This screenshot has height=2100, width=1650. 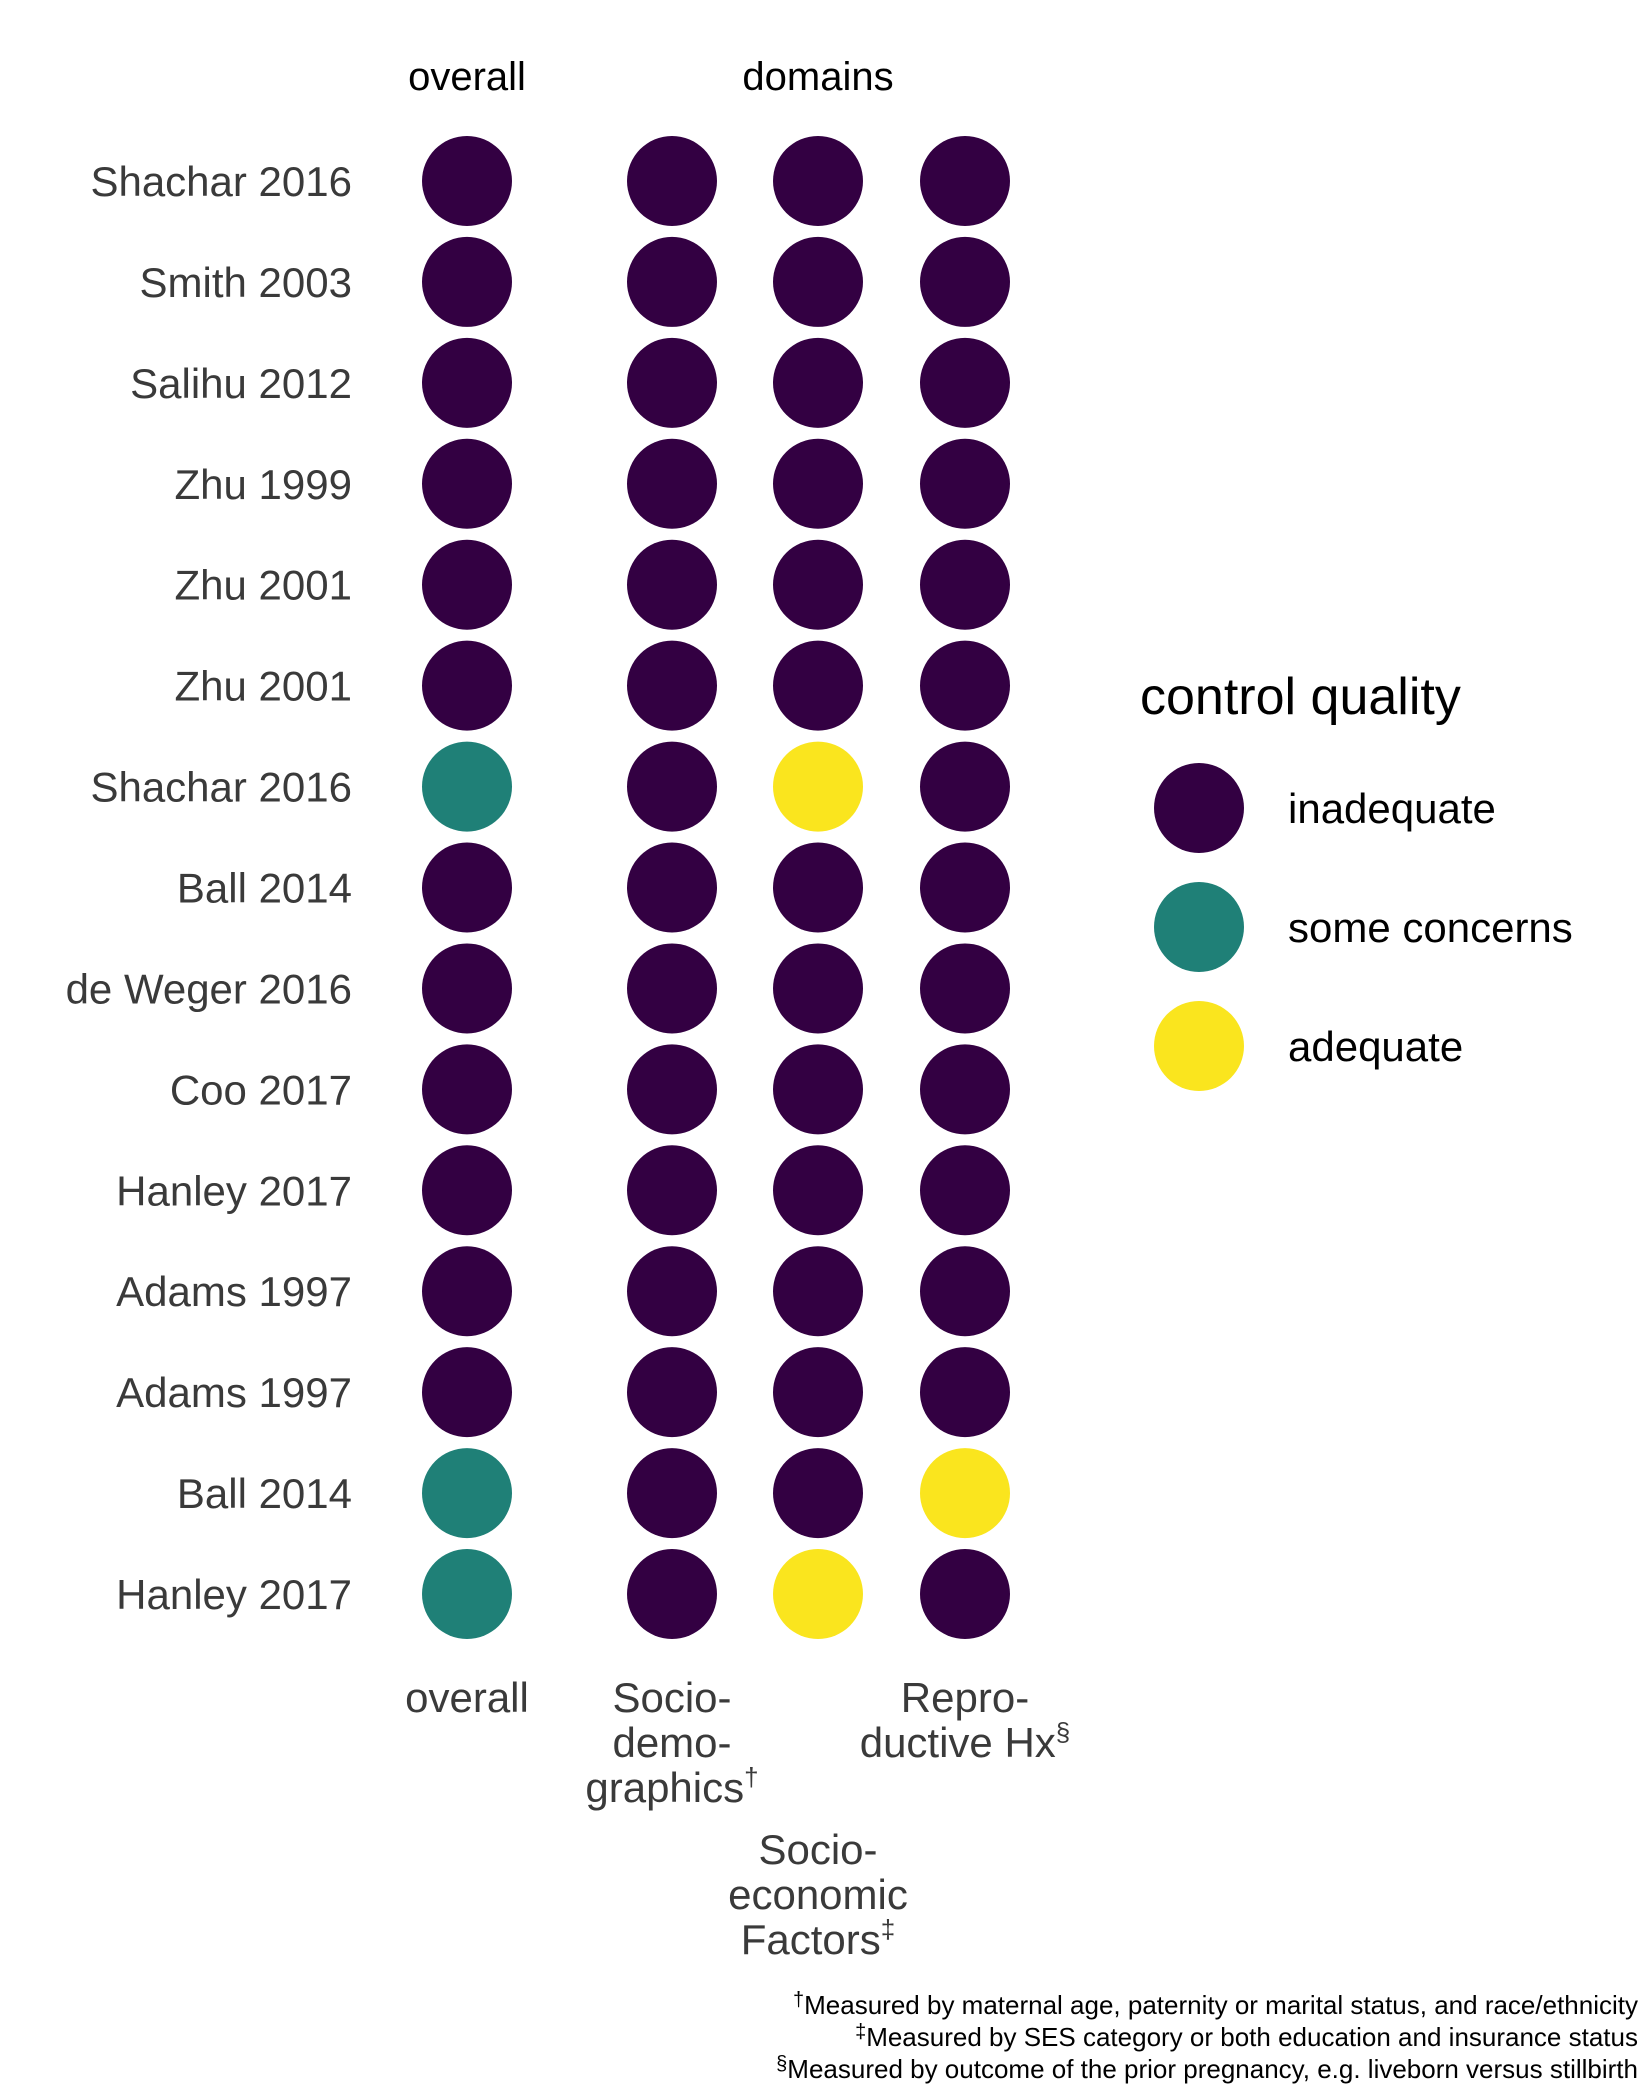 What do you see at coordinates (209, 988) in the screenshot?
I see `row-label: de Weger 2016` at bounding box center [209, 988].